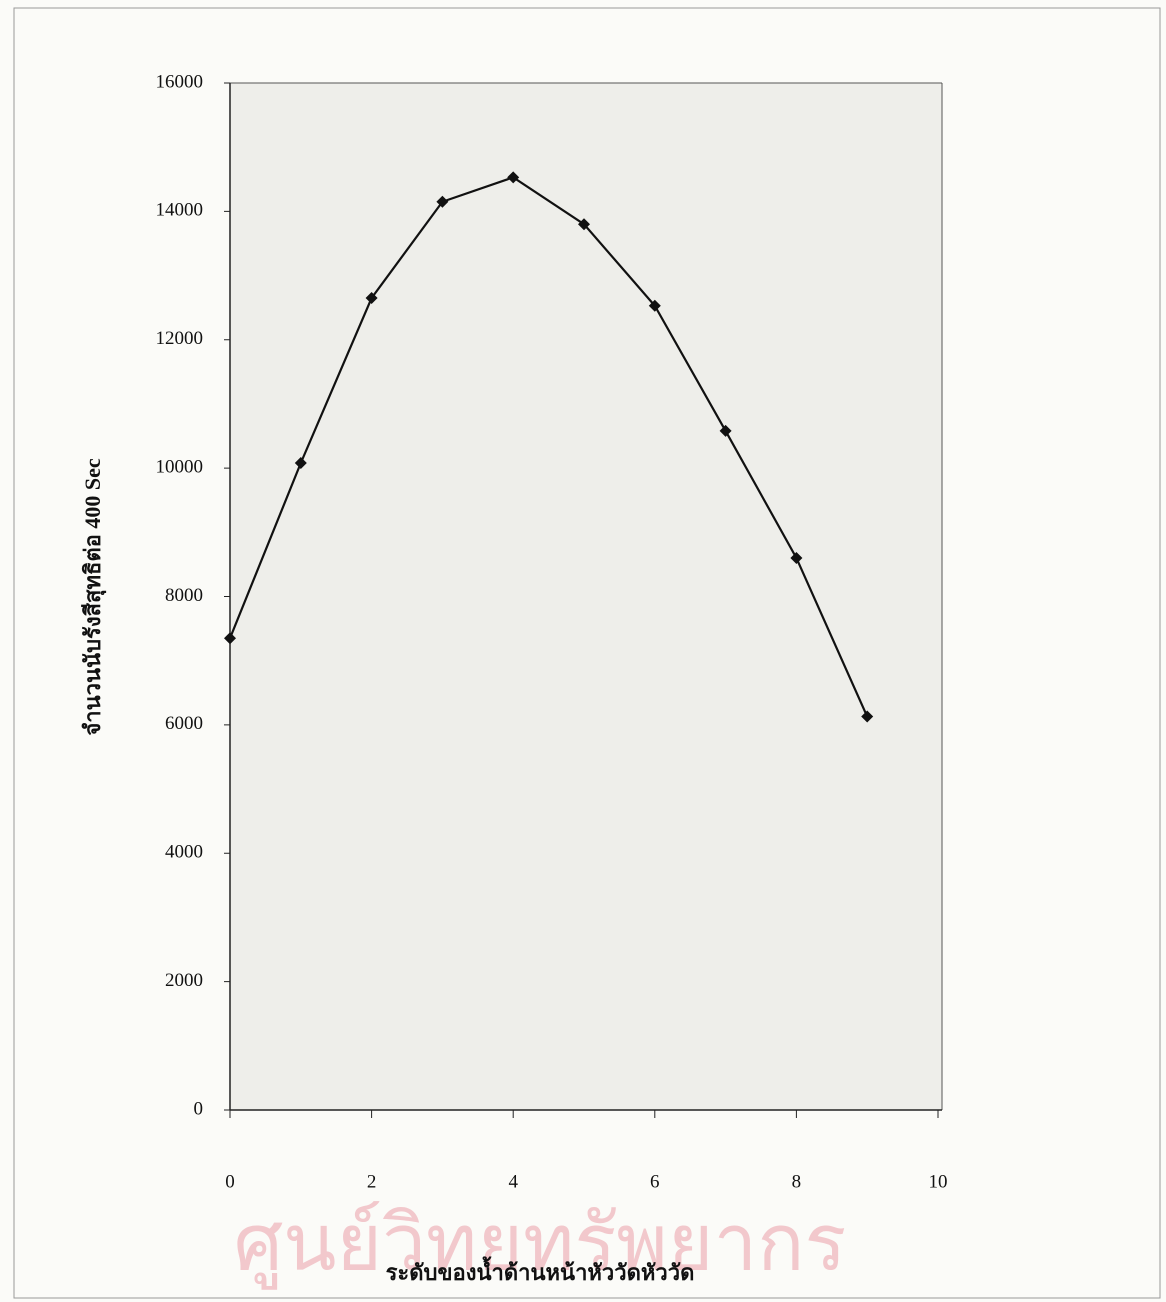  What do you see at coordinates (180, 81) in the screenshot?
I see `y-tick-label: 16000` at bounding box center [180, 81].